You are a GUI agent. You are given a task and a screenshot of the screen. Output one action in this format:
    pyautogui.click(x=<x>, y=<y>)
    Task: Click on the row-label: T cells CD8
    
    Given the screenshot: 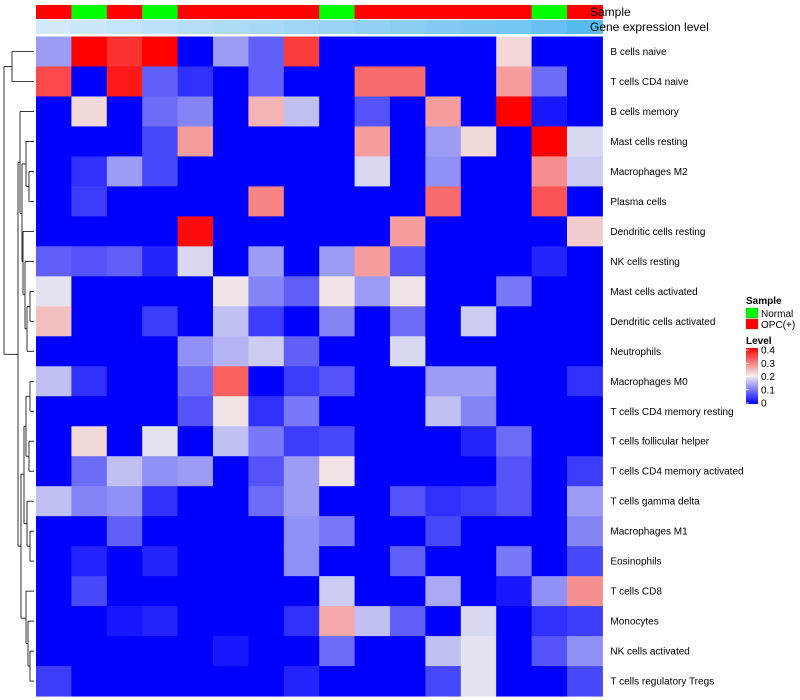 What is the action you would take?
    pyautogui.click(x=636, y=592)
    